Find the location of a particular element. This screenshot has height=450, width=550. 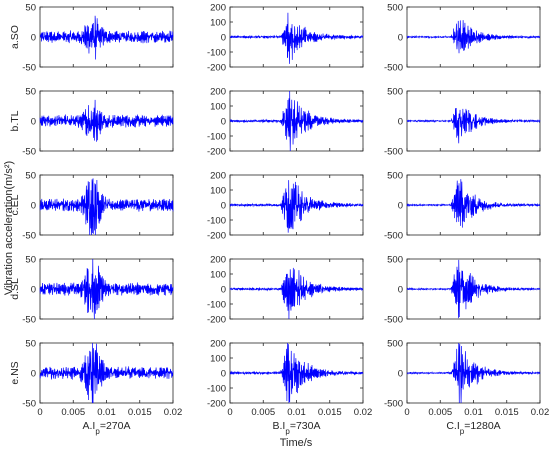

panel-d-sl-col-0: 50 0 -50 d.SL is located at coordinates (91, 290).